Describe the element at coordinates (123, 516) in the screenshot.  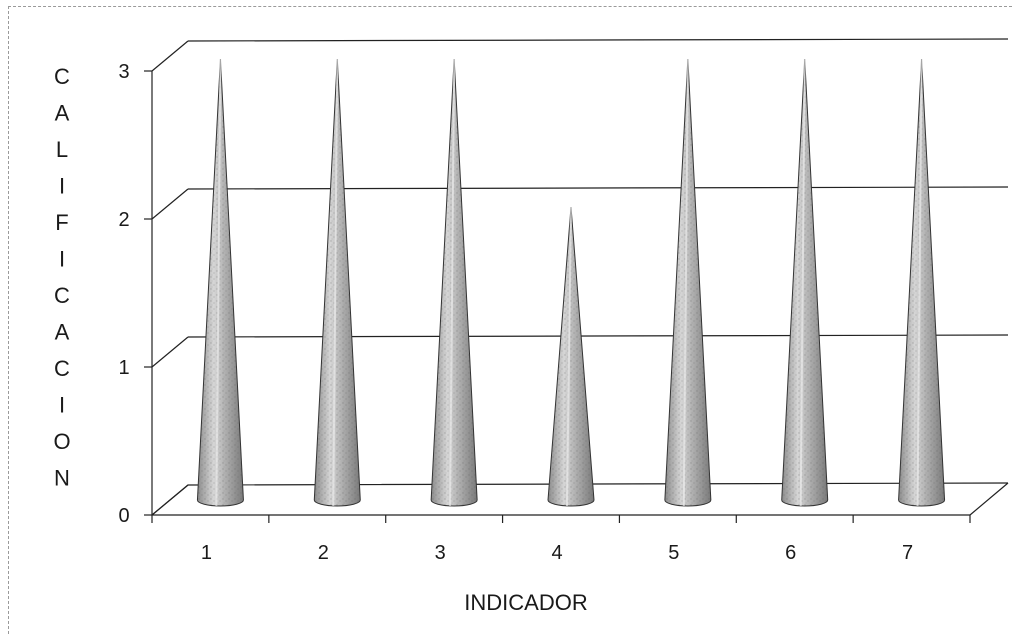
I see `y-tick-label: 0` at that location.